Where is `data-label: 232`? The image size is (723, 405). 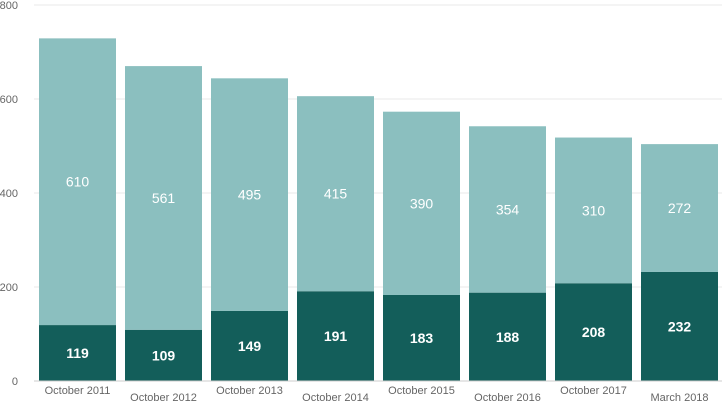 data-label: 232 is located at coordinates (680, 326).